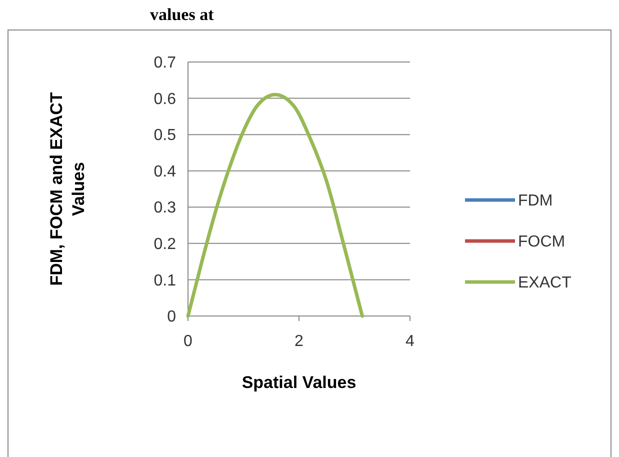 This screenshot has height=457, width=619. What do you see at coordinates (171, 317) in the screenshot?
I see `y-tick-label: 0` at bounding box center [171, 317].